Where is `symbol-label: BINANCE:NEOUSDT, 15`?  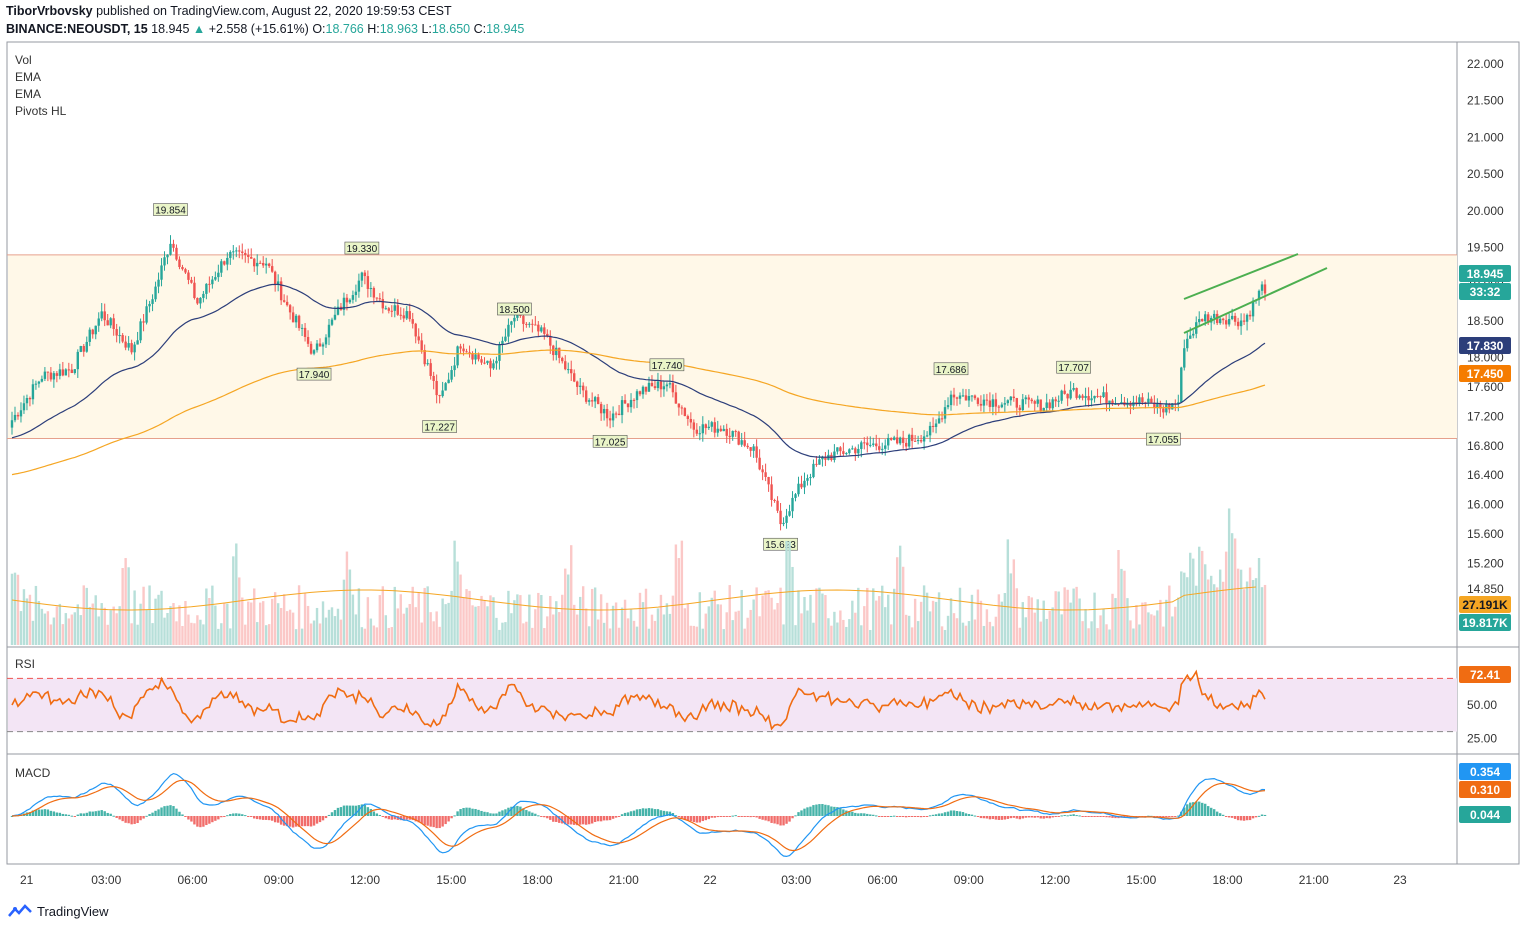
symbol-label: BINANCE:NEOUSDT, 15 is located at coordinates (77, 29).